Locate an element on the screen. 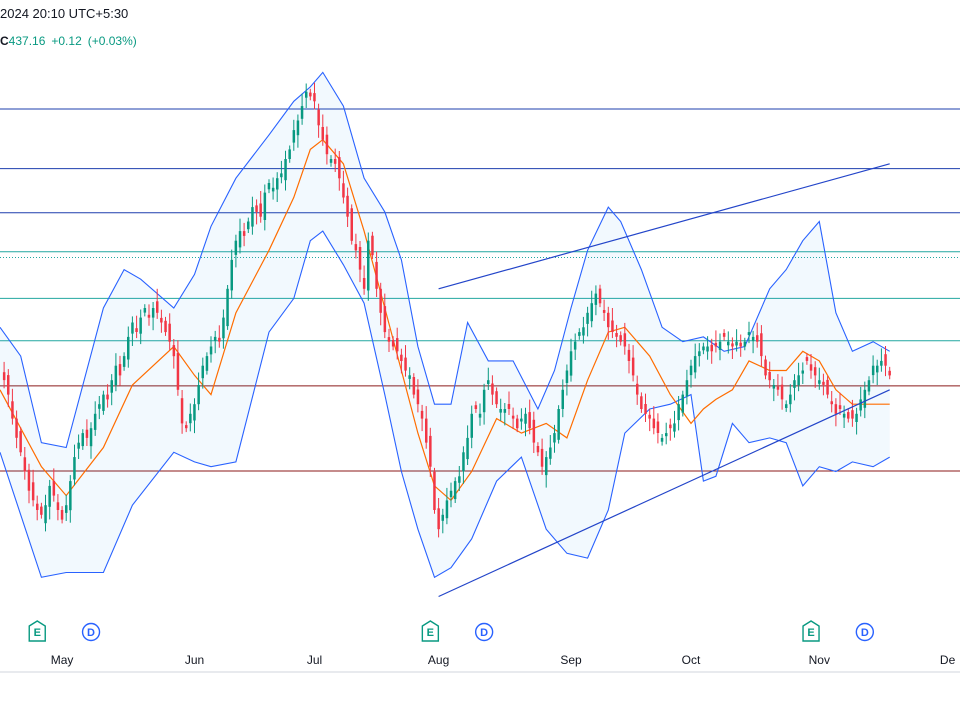 The image size is (960, 708). dividend-marker-3: D is located at coordinates (484, 632).